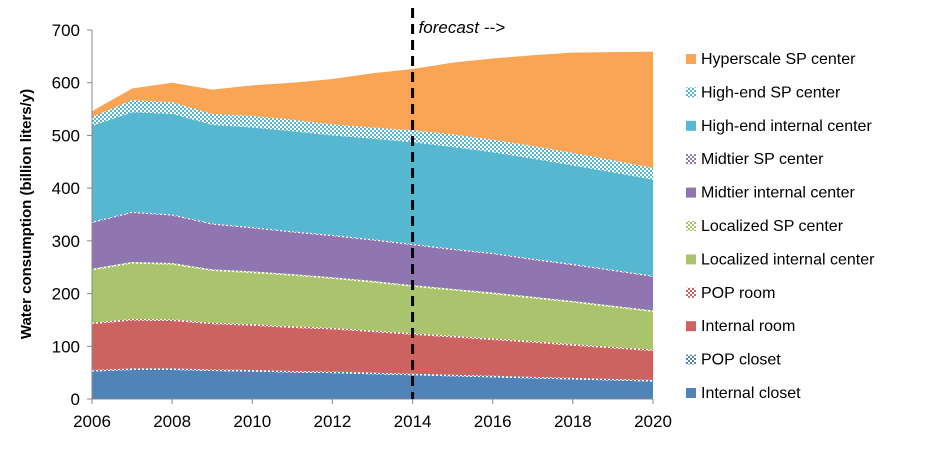 This screenshot has height=456, width=945. Describe the element at coordinates (26, 214) in the screenshot. I see `y-axis-label: Water consumption (billion liters/y)` at that location.